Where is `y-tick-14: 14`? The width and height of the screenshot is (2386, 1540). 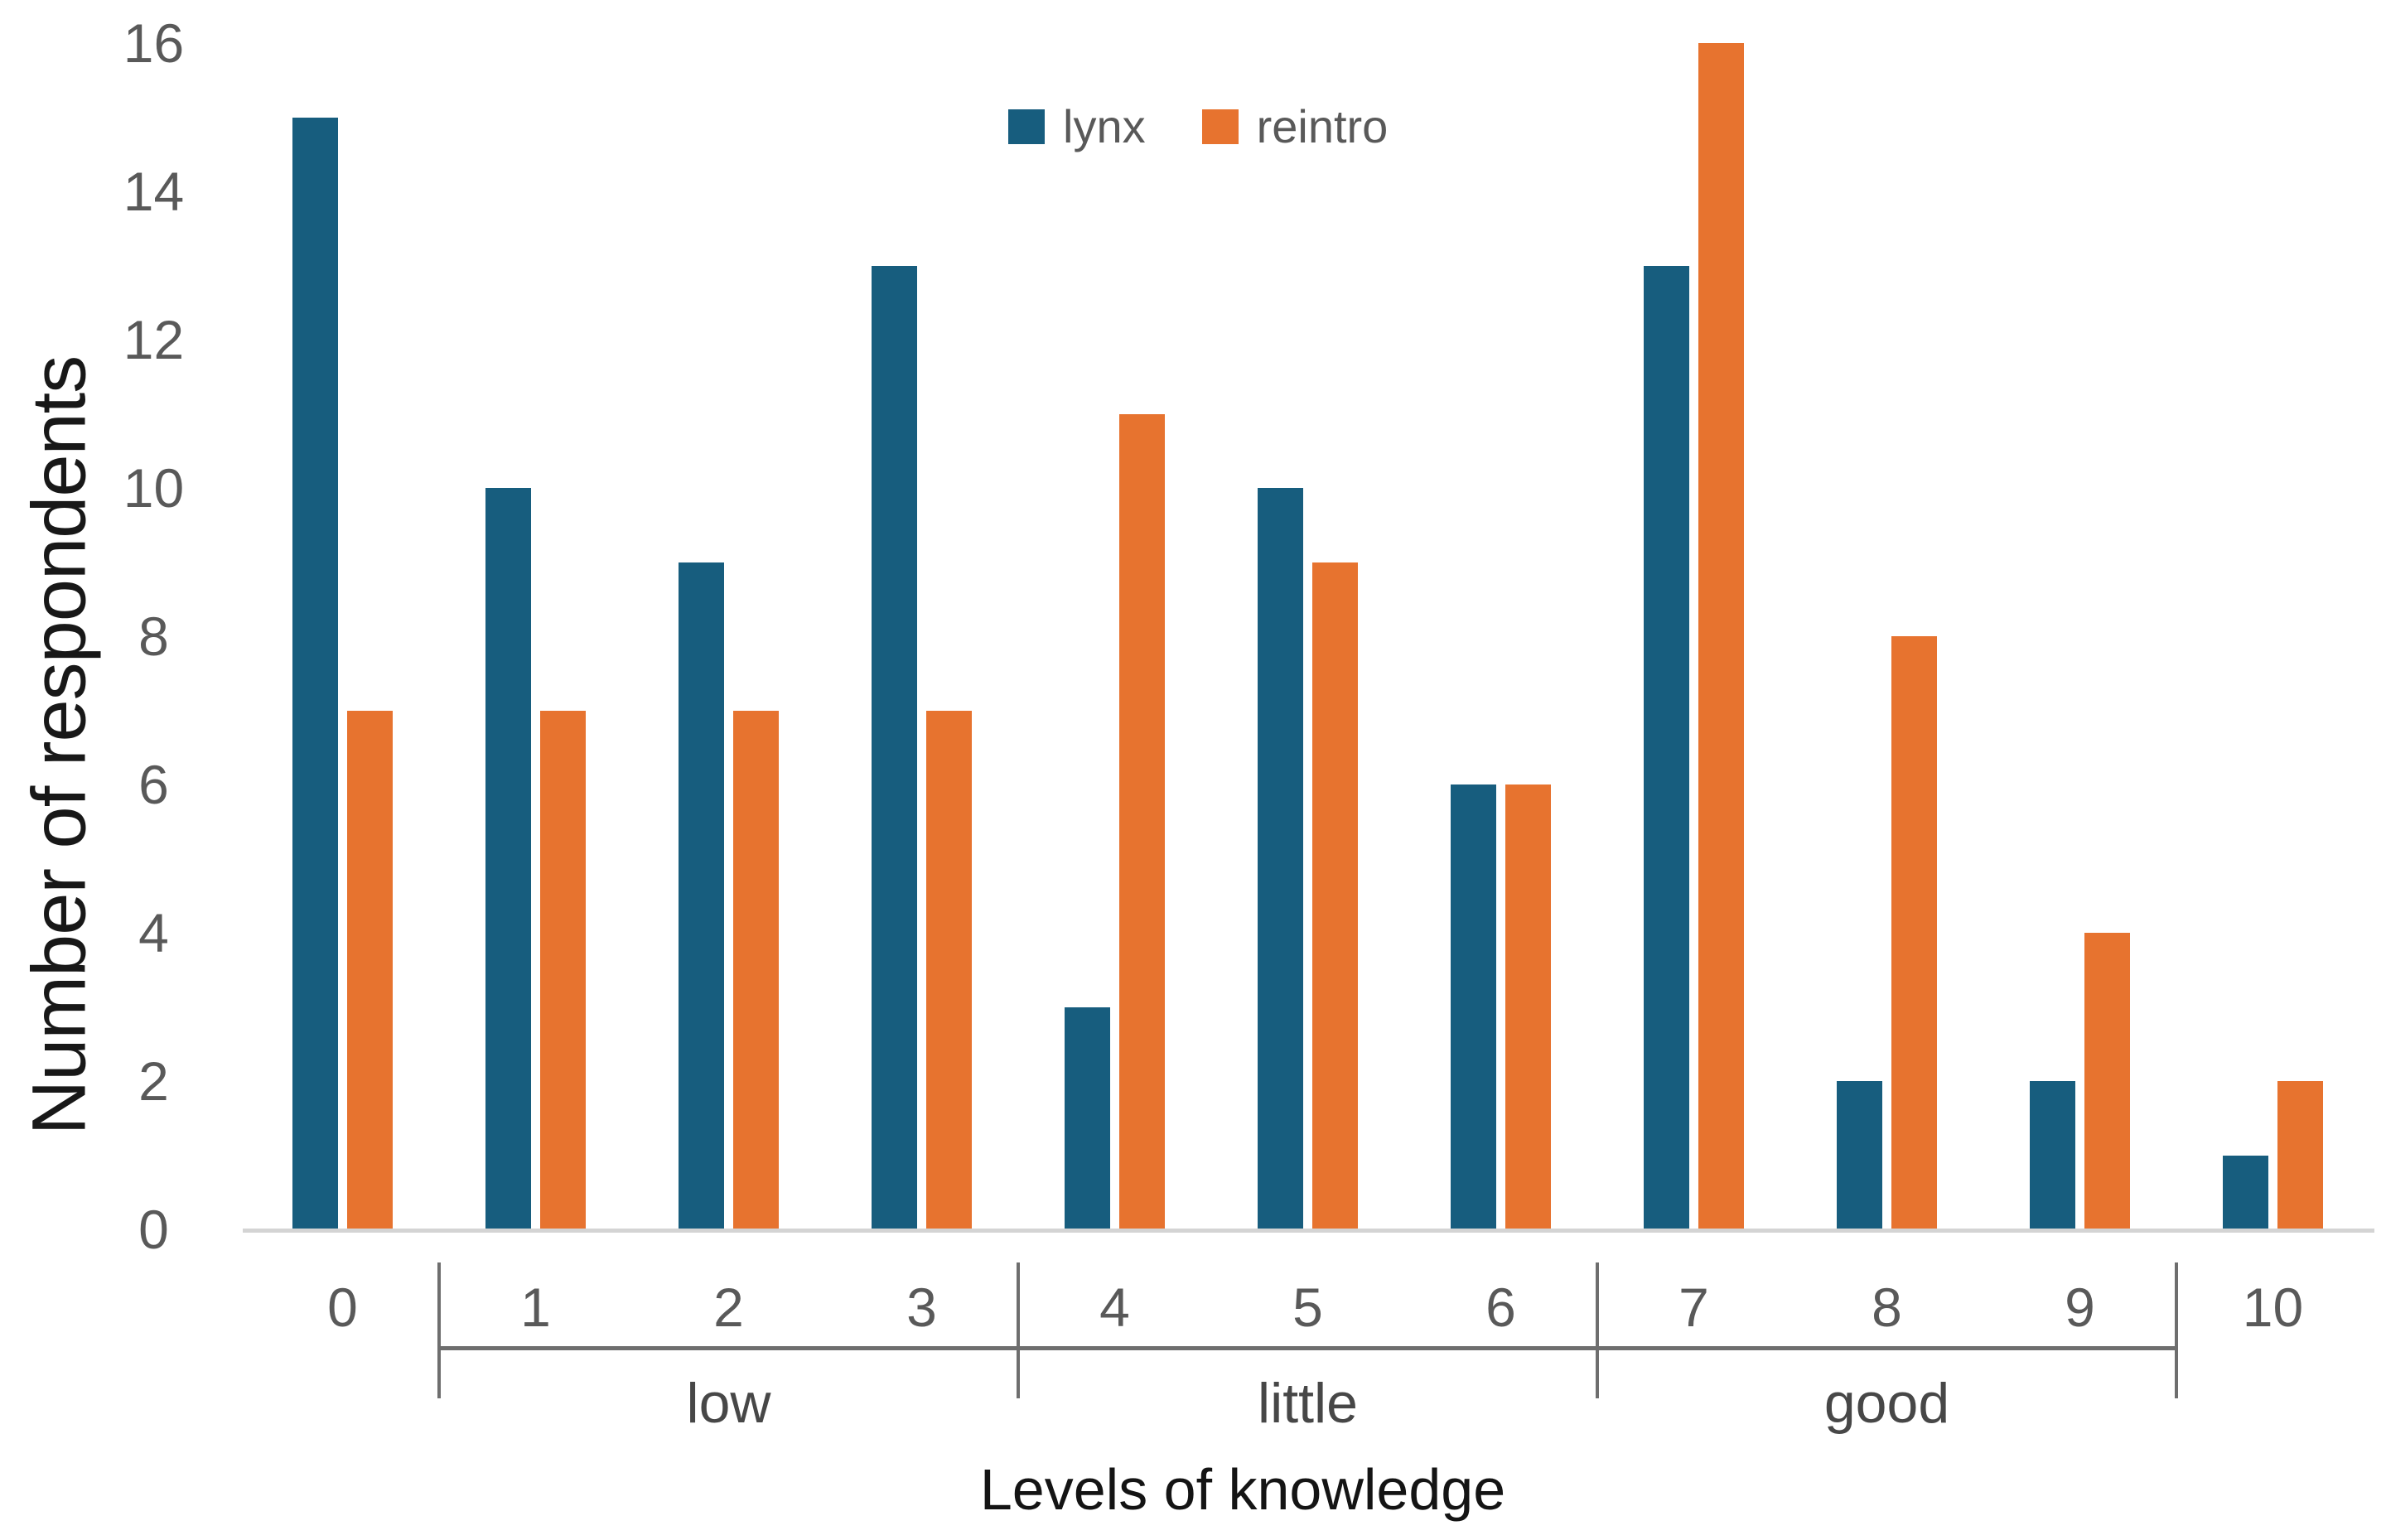 y-tick-14: 14 is located at coordinates (154, 191).